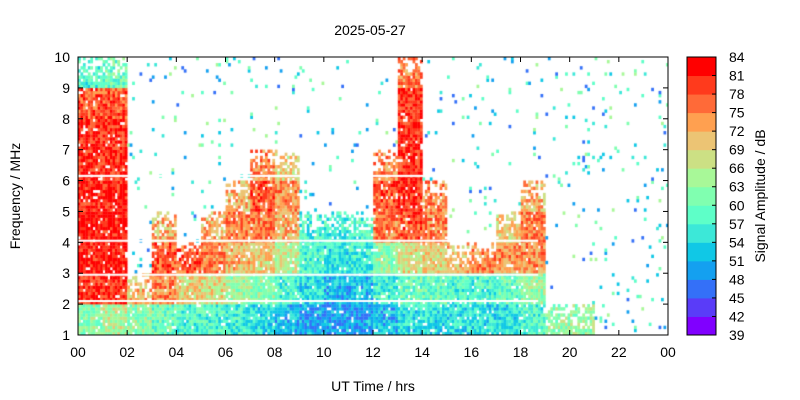 The height and width of the screenshot is (400, 800). I want to click on colorbar-tick-label: 69, so click(737, 150).